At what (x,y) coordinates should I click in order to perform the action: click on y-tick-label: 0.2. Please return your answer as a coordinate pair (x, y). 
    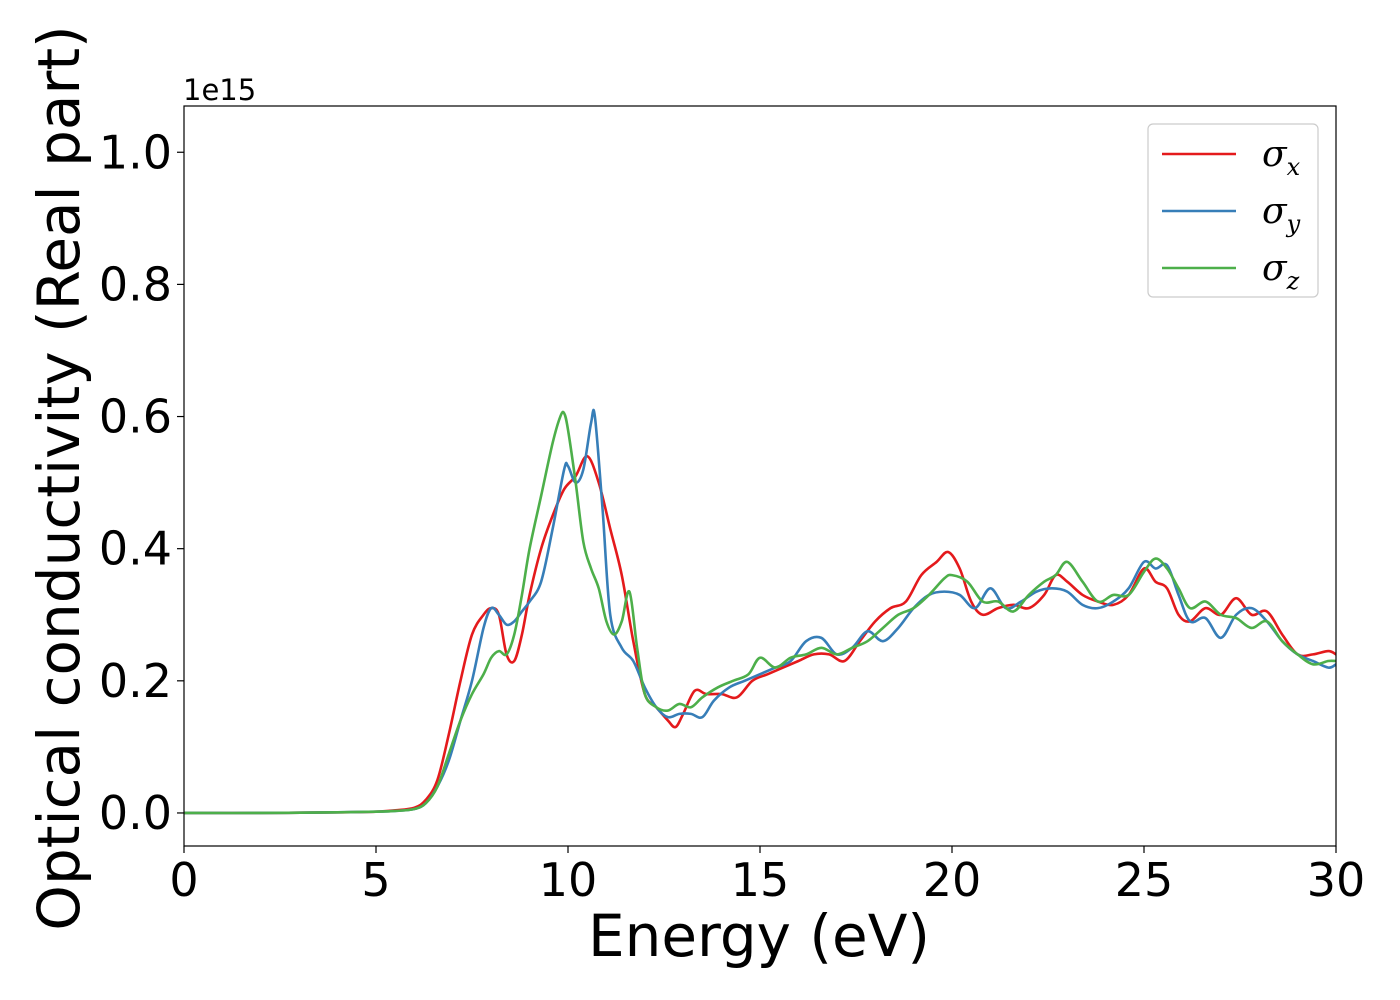
    Looking at the image, I should click on (135, 681).